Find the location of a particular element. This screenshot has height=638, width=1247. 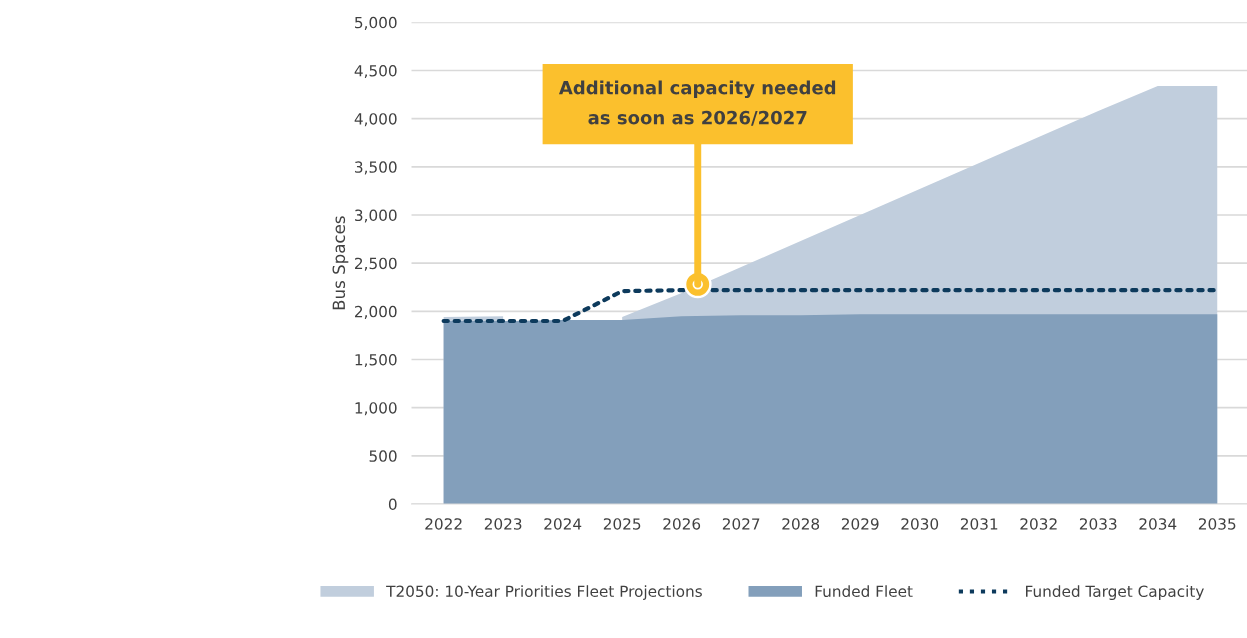

x-tick-label: 2024 is located at coordinates (563, 524).